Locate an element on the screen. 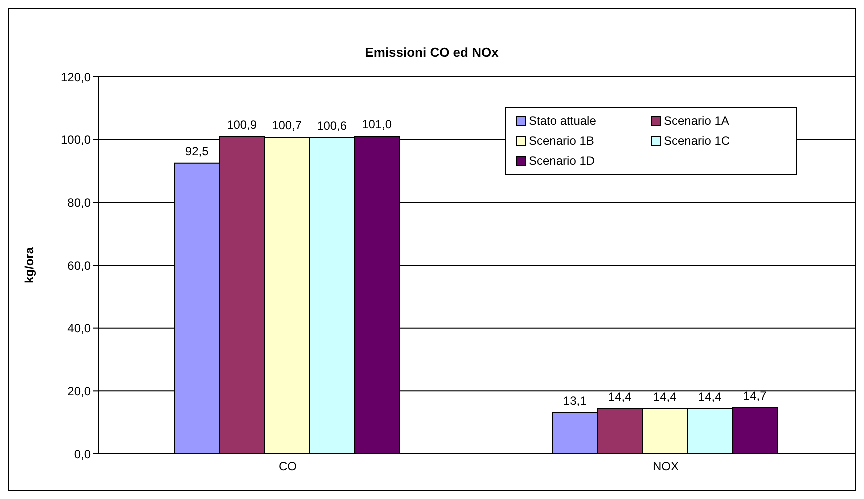 The height and width of the screenshot is (499, 864). data-label: 101,0 is located at coordinates (377, 125).